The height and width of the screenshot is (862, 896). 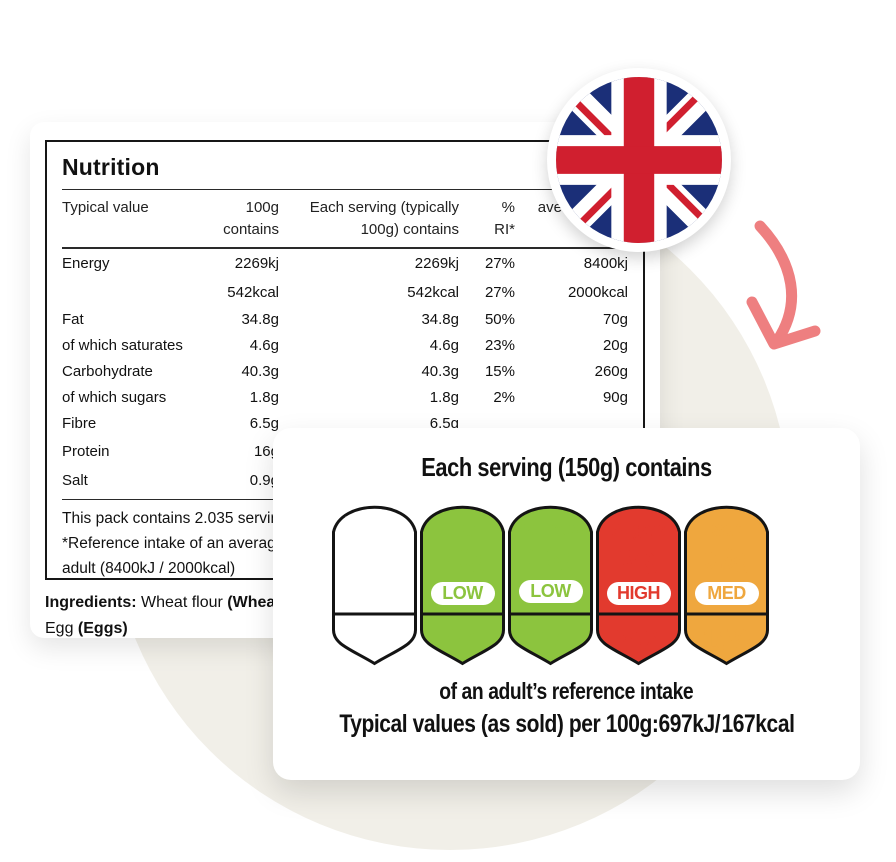 What do you see at coordinates (105, 207) in the screenshot?
I see `header-typical-value: Typical value` at bounding box center [105, 207].